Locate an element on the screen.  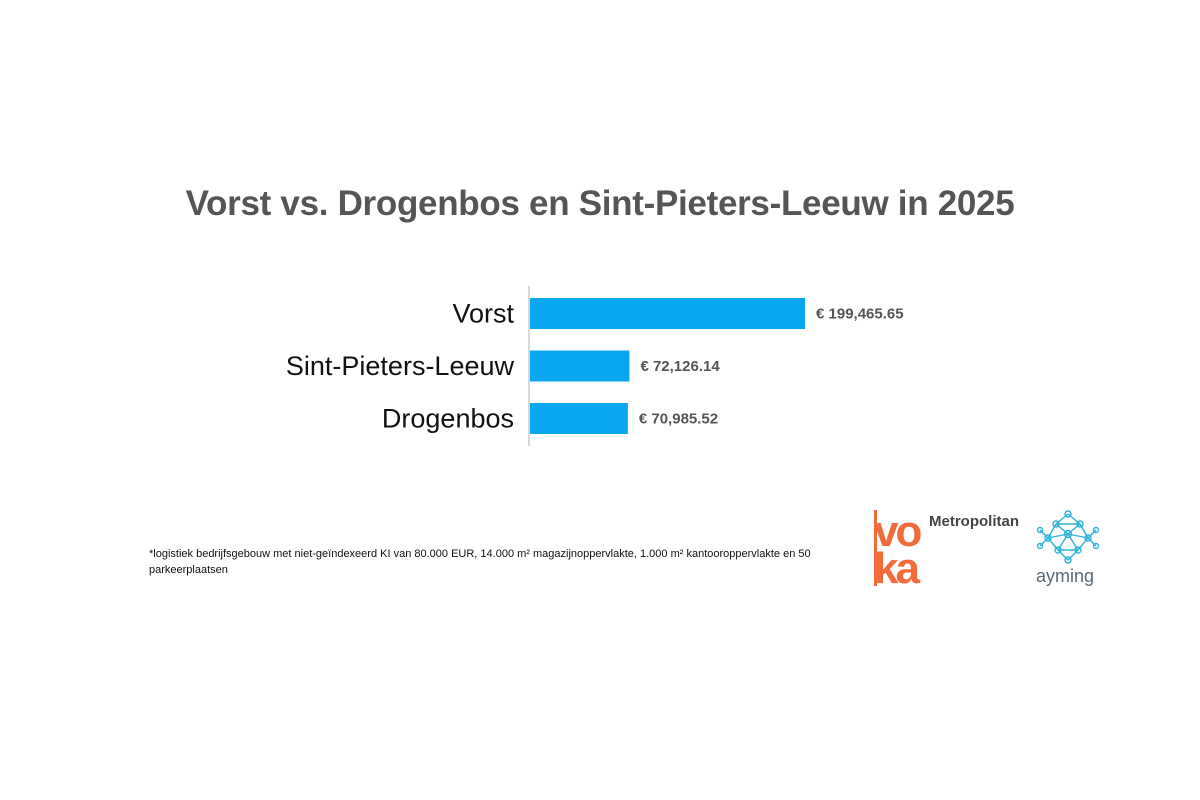
voka-logo-text-2: ka is located at coordinates (897, 566).